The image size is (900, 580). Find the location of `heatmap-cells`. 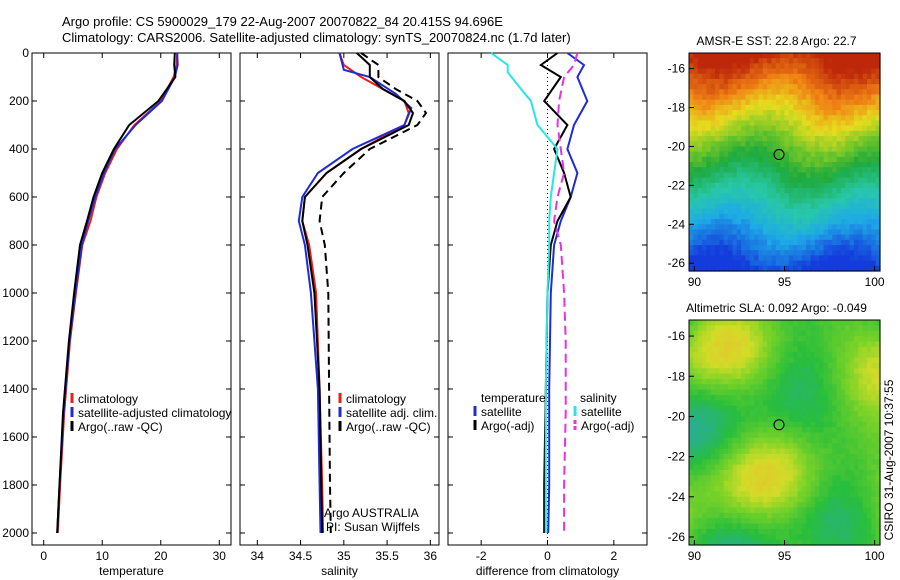

heatmap-cells is located at coordinates (785, 433).